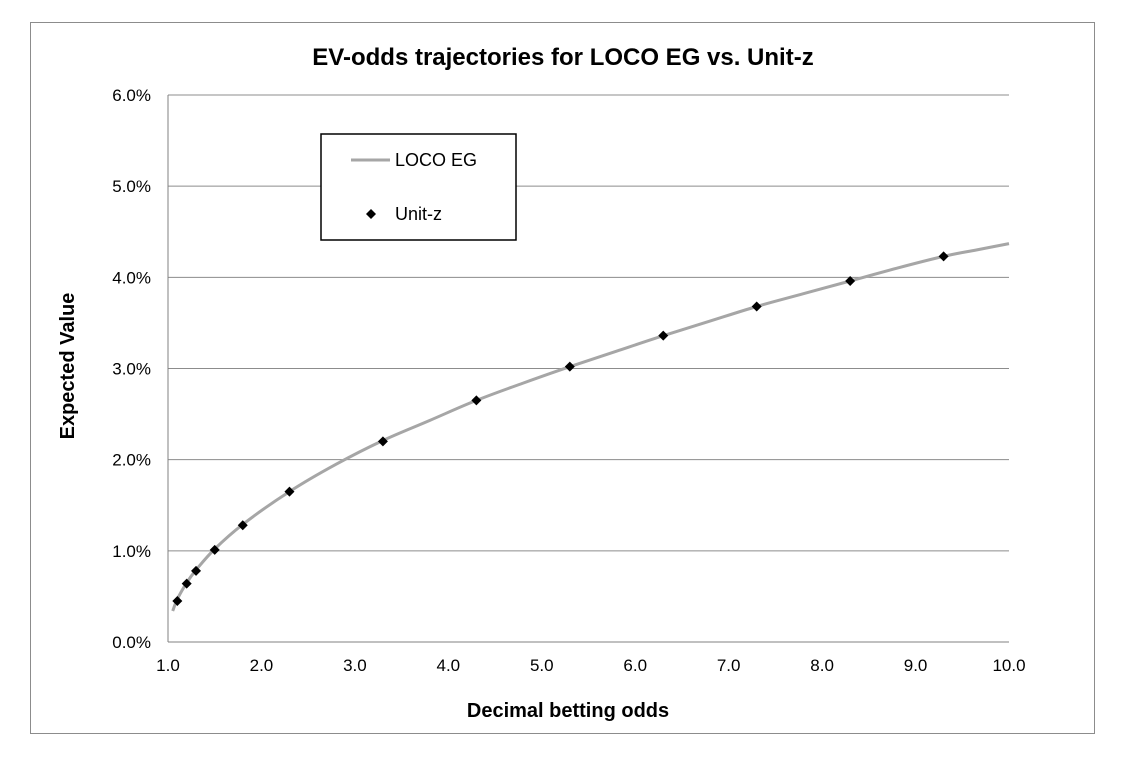  I want to click on x-tick-label: 2.0, so click(262, 665).